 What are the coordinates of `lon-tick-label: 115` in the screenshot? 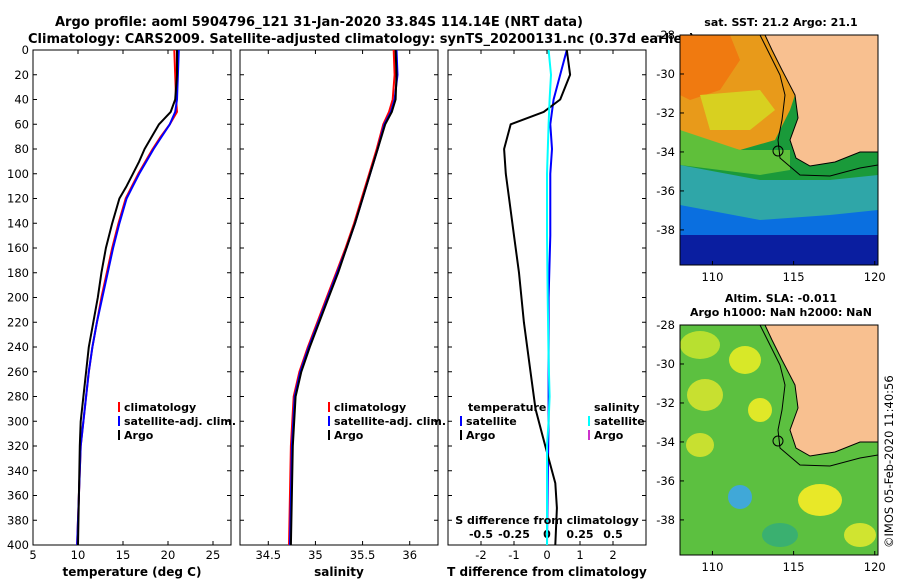 It's located at (794, 277).